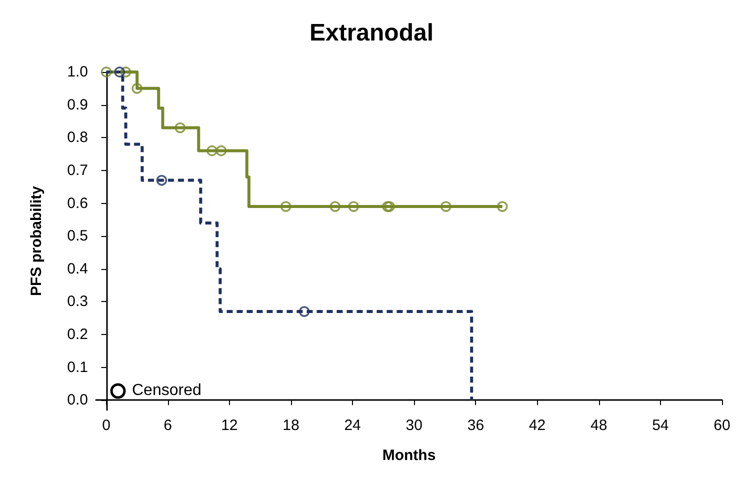 The width and height of the screenshot is (743, 482). I want to click on x-tick-label: 48, so click(599, 425).